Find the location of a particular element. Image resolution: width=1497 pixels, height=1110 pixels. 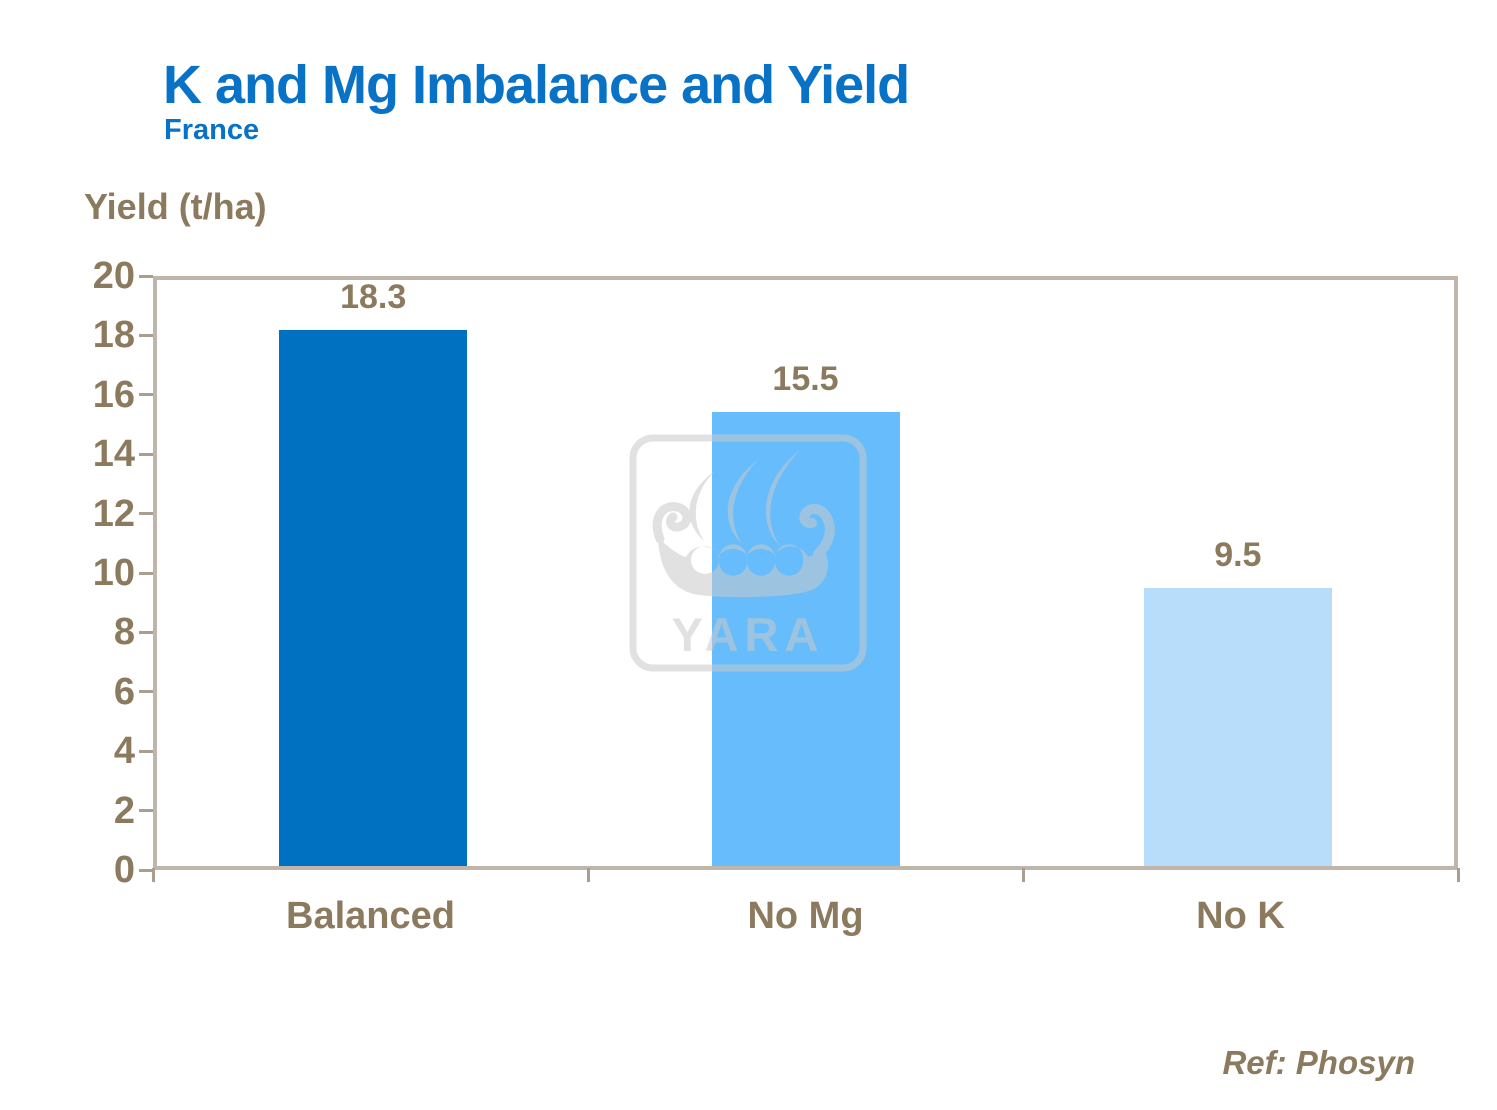

bar-balanced is located at coordinates (373, 597).